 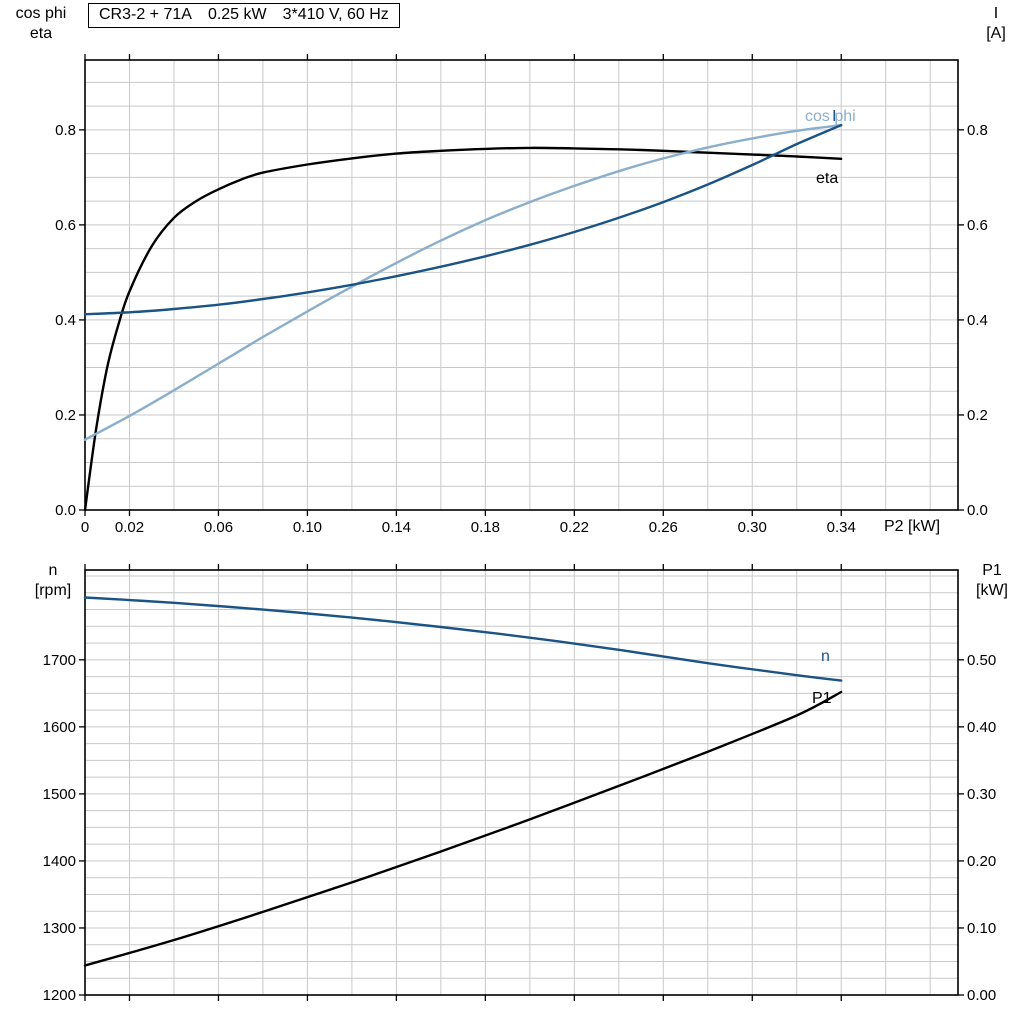 I want to click on svg-text: 0.14, so click(x=396, y=527).